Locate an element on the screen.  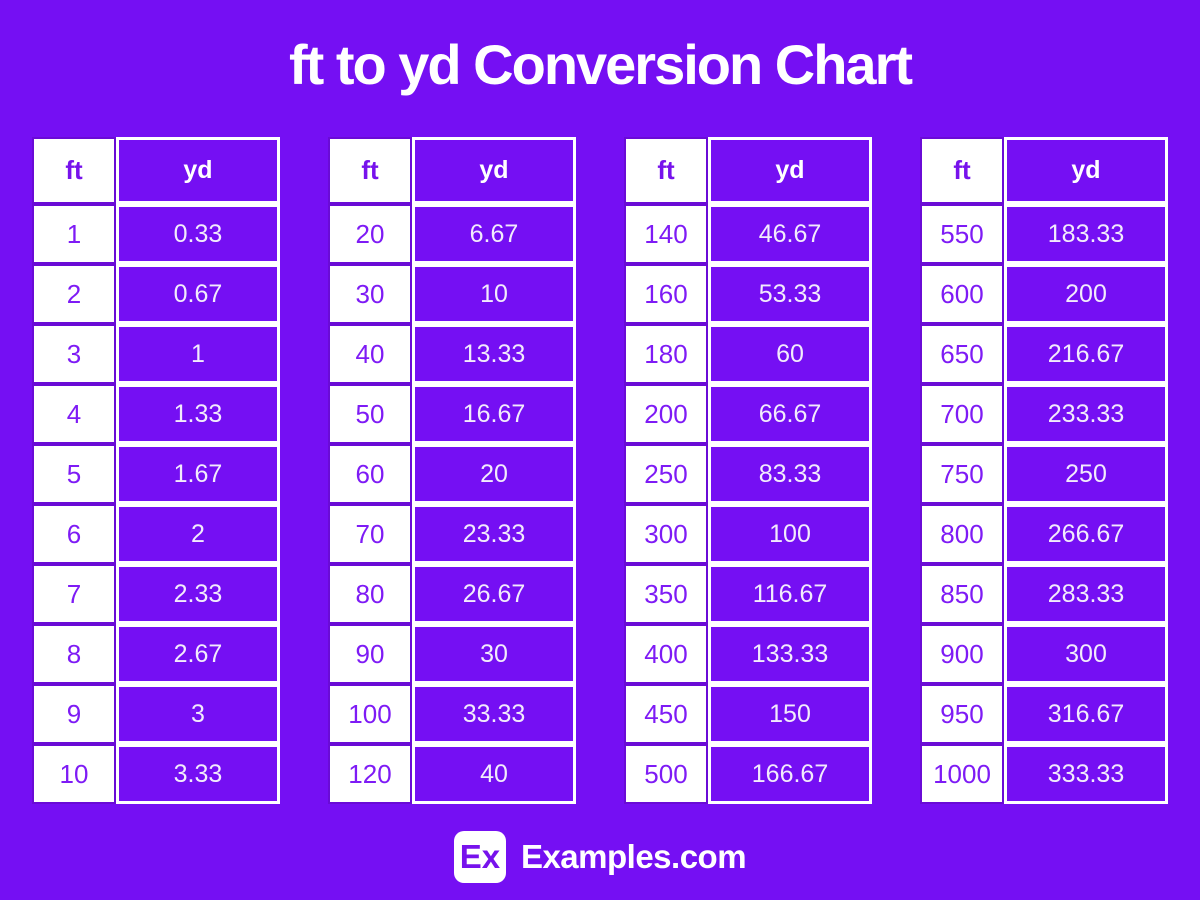
ft-value-cell: 100 is located at coordinates (370, 714).